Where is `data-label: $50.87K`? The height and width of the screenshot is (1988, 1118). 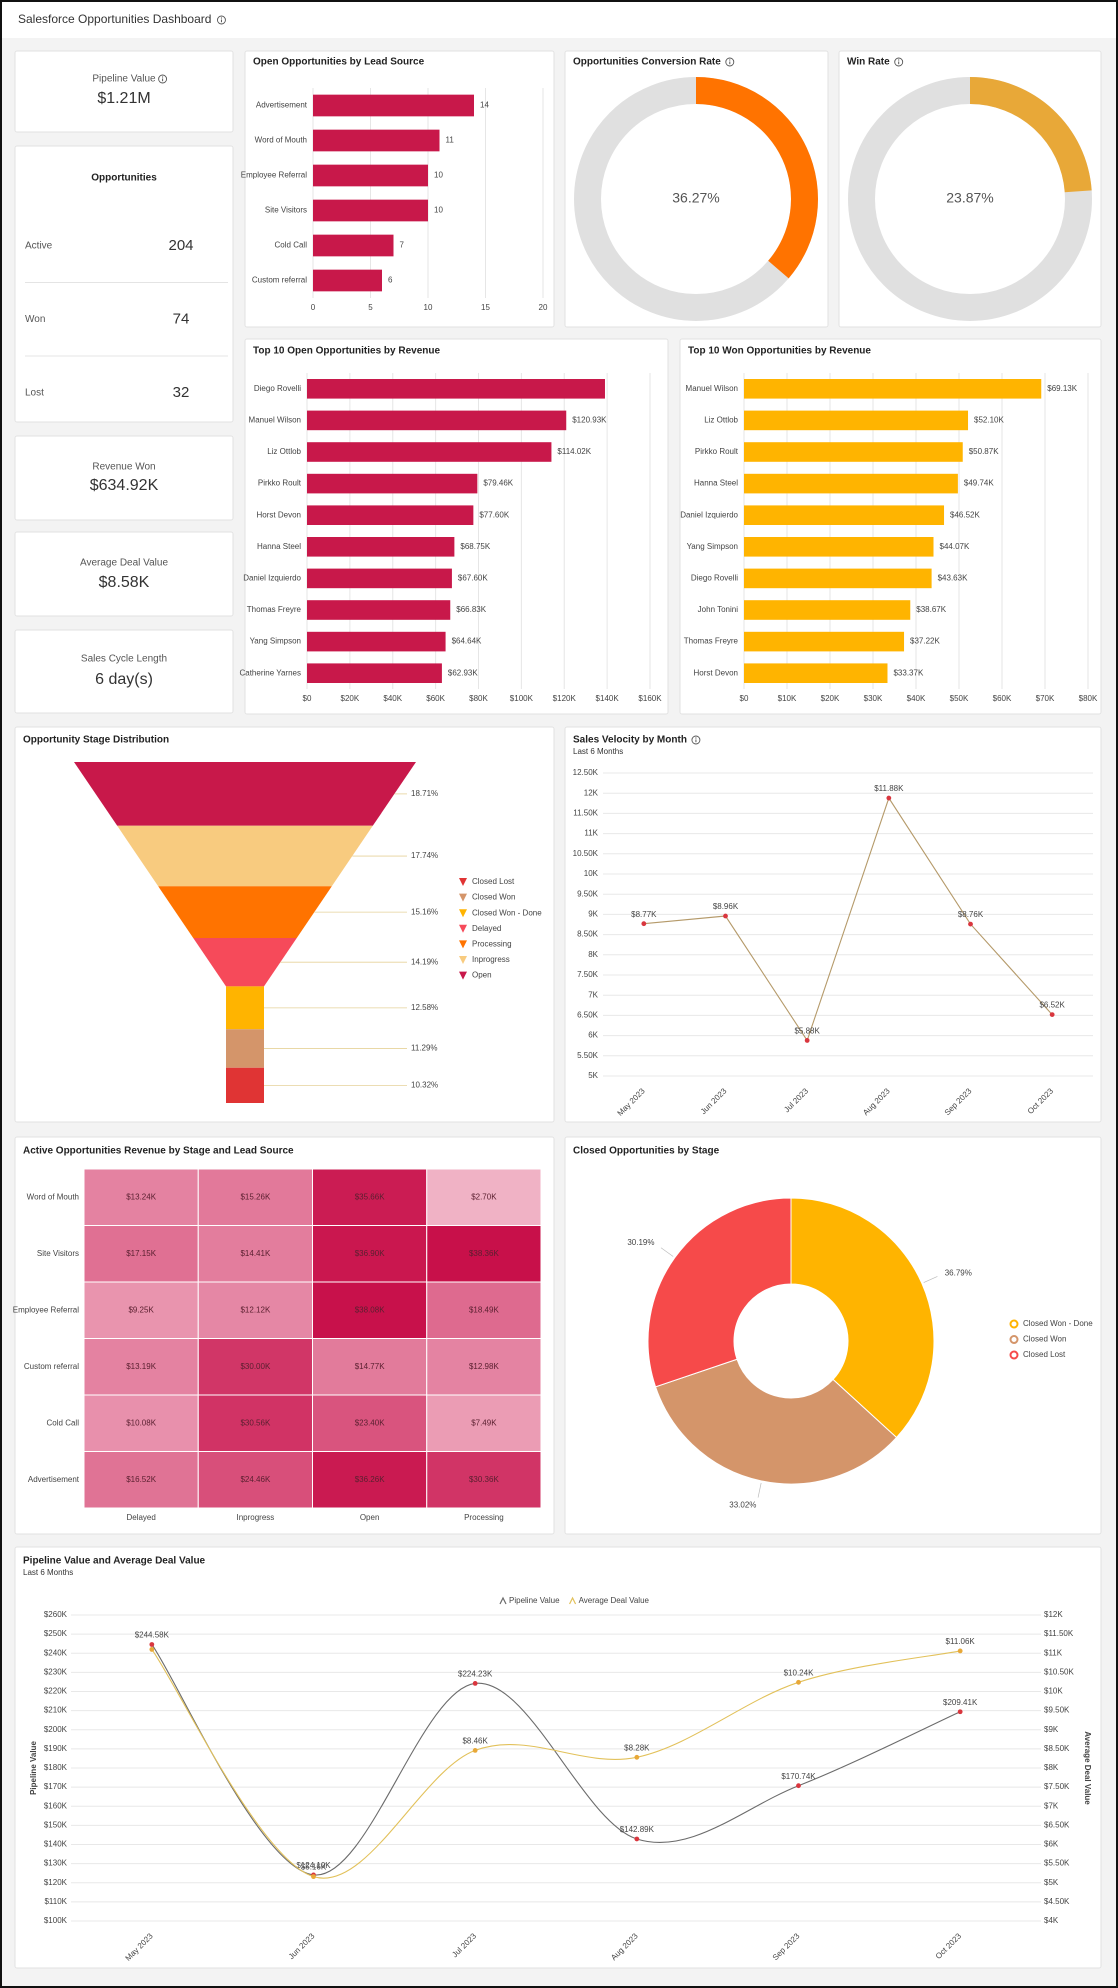 data-label: $50.87K is located at coordinates (984, 451).